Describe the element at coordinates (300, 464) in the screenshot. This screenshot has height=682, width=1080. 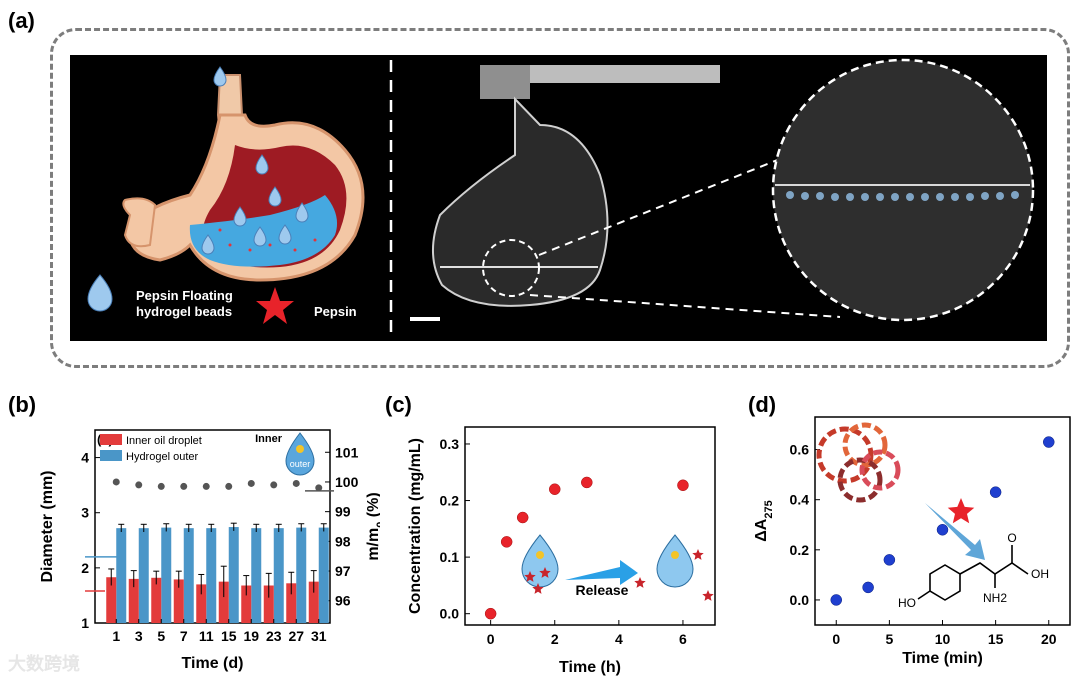
I see `inset-outer-label: outer` at that location.